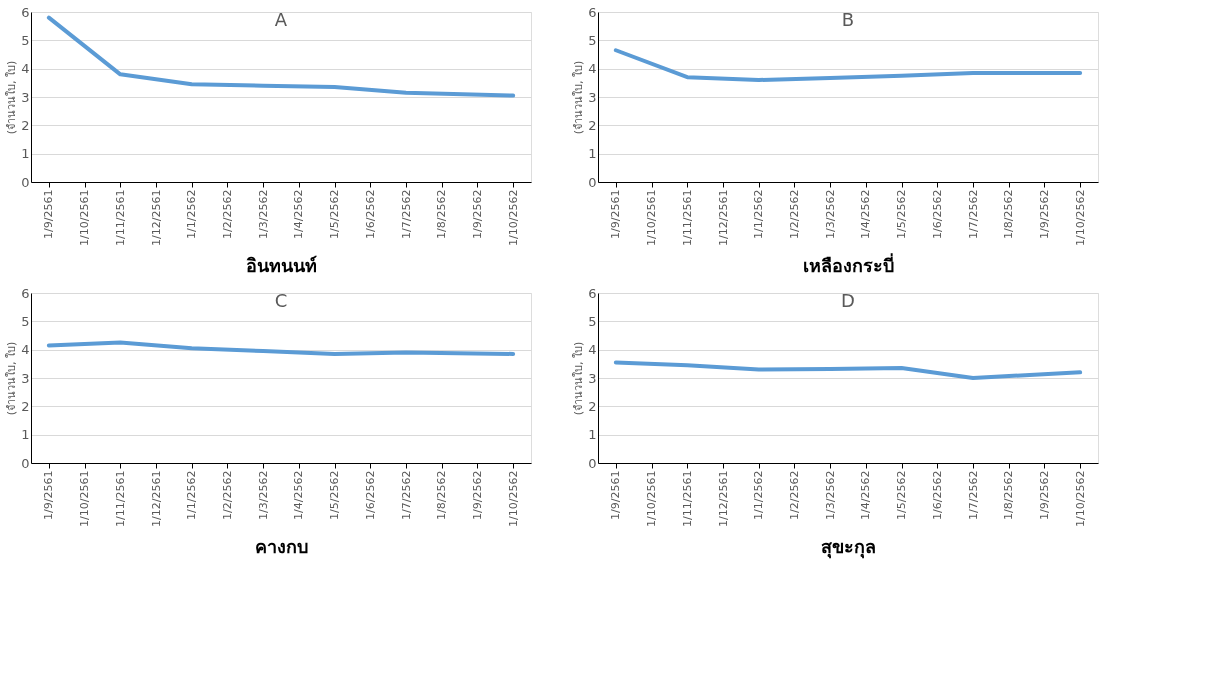  I want to click on x-axis-title: คางกบ, so click(281, 546).